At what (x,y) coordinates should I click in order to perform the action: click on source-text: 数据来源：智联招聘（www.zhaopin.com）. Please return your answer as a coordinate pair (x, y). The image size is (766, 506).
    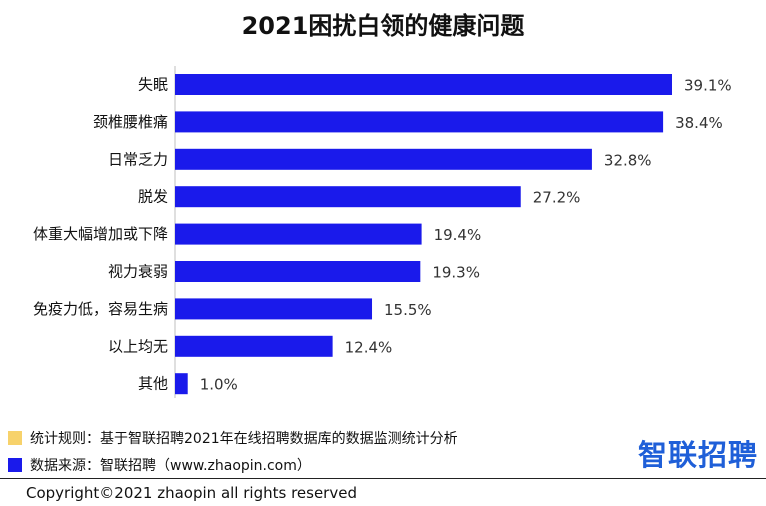
    Looking at the image, I should click on (170, 466).